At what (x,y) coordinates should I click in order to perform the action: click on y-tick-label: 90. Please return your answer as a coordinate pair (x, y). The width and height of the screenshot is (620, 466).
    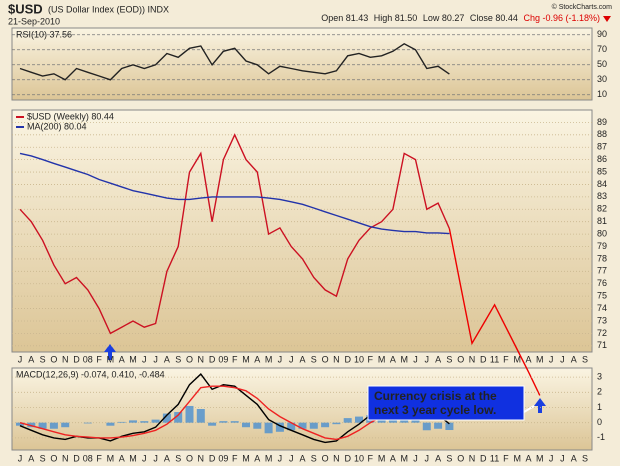
    Looking at the image, I should click on (602, 34).